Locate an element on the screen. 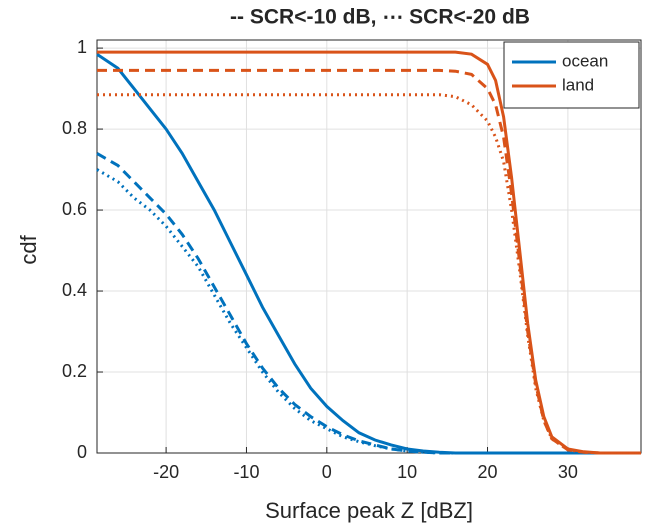 The height and width of the screenshot is (528, 646). legend-box is located at coordinates (571, 75).